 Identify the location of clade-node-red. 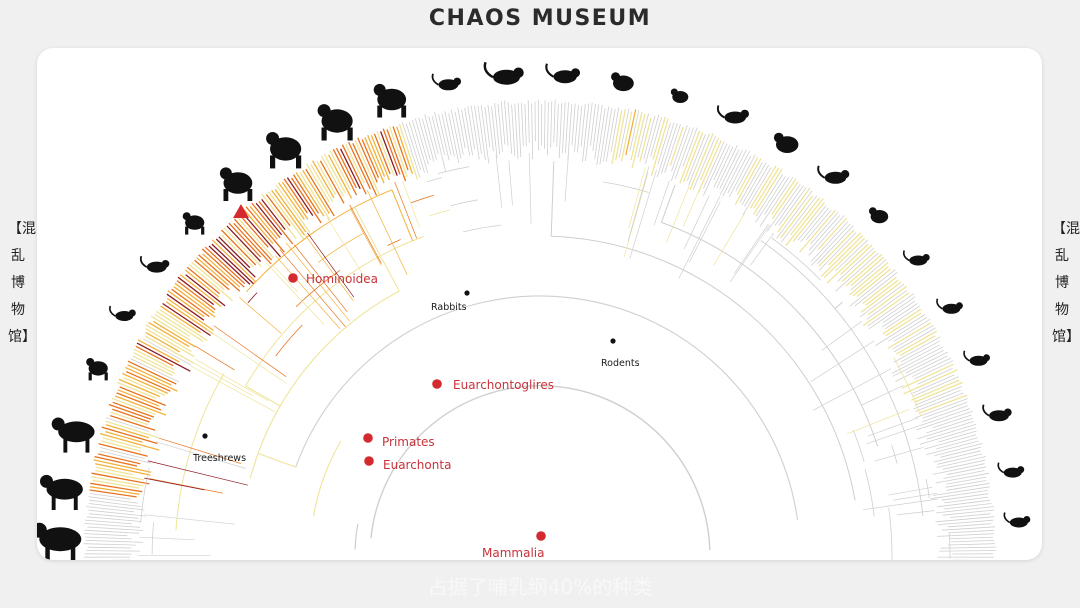
(369, 461).